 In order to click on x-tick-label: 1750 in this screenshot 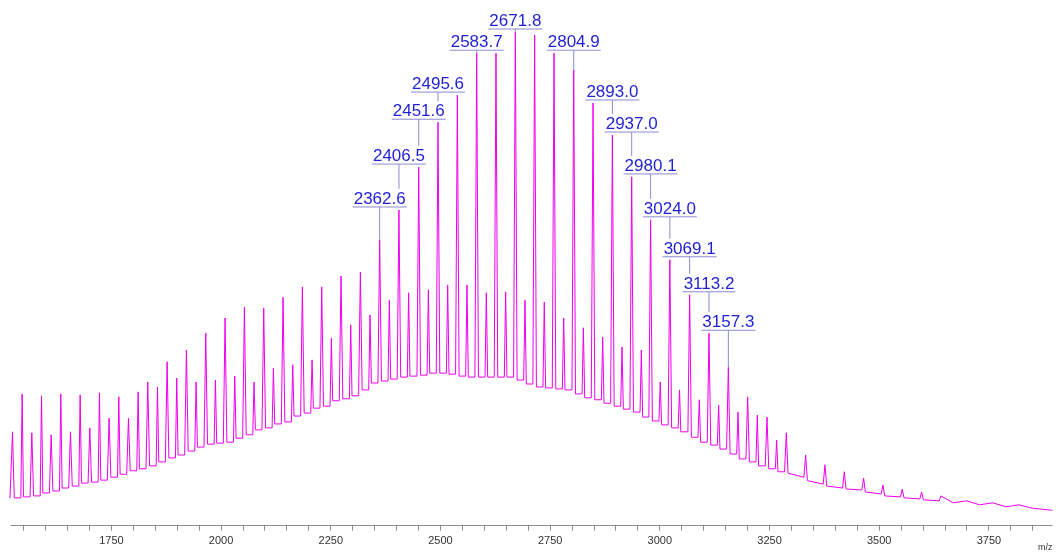, I will do `click(111, 539)`.